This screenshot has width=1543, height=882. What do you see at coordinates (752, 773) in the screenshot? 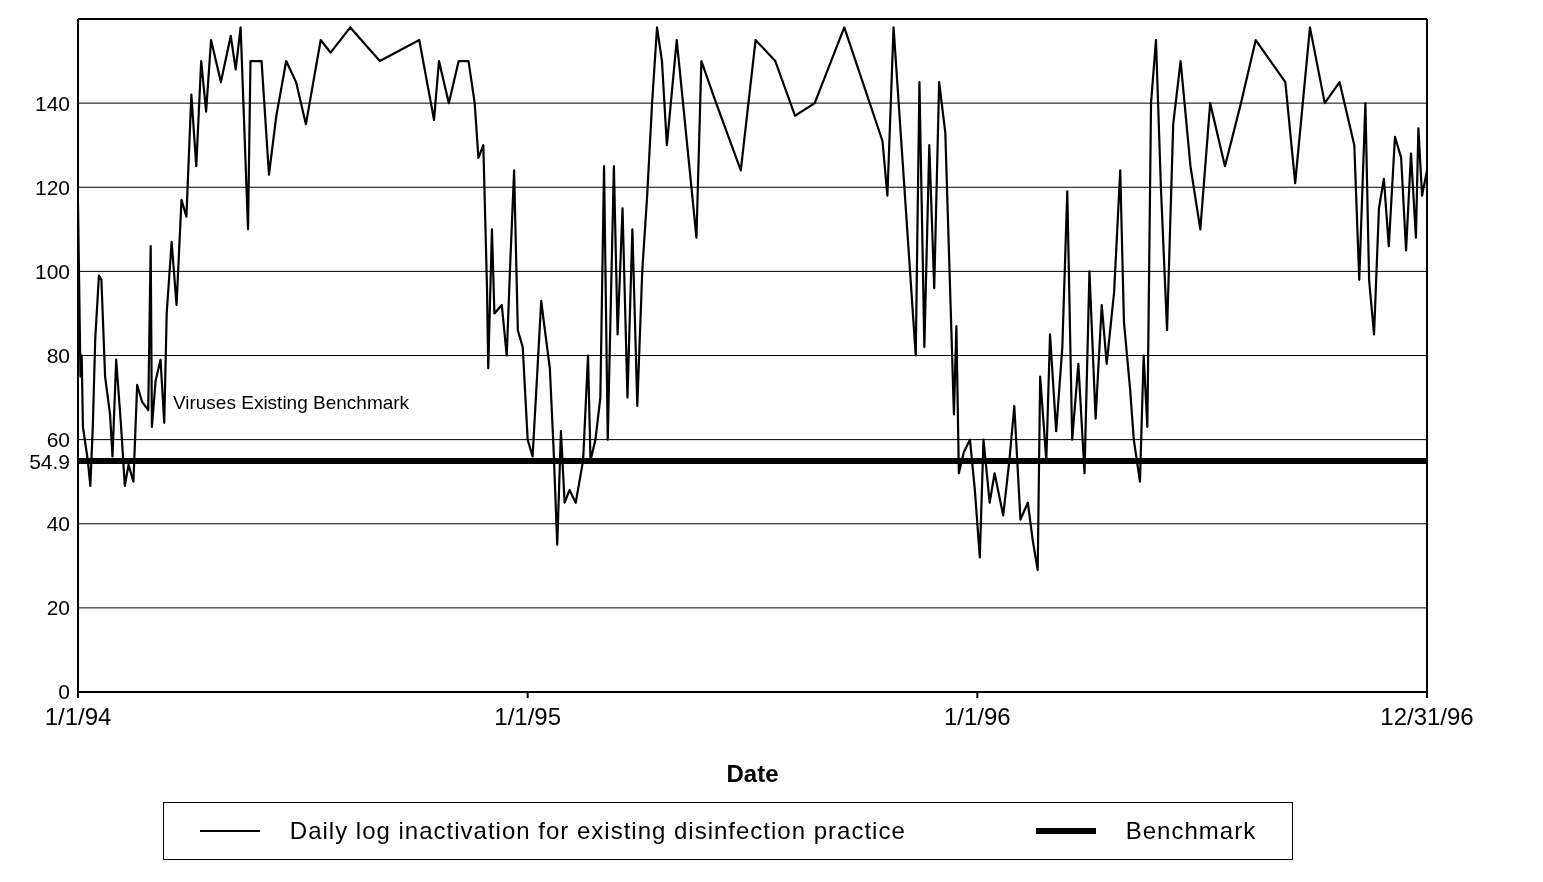
I see `x-axis-title: Date` at bounding box center [752, 773].